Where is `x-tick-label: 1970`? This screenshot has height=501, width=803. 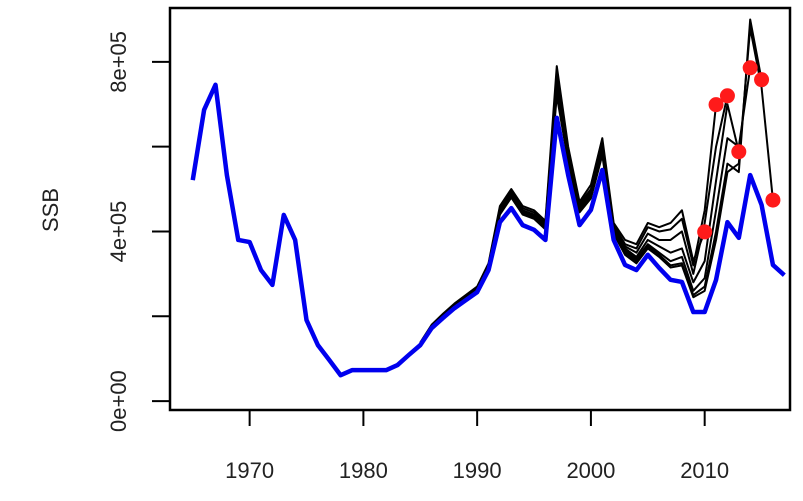
x-tick-label: 1970 is located at coordinates (249, 470).